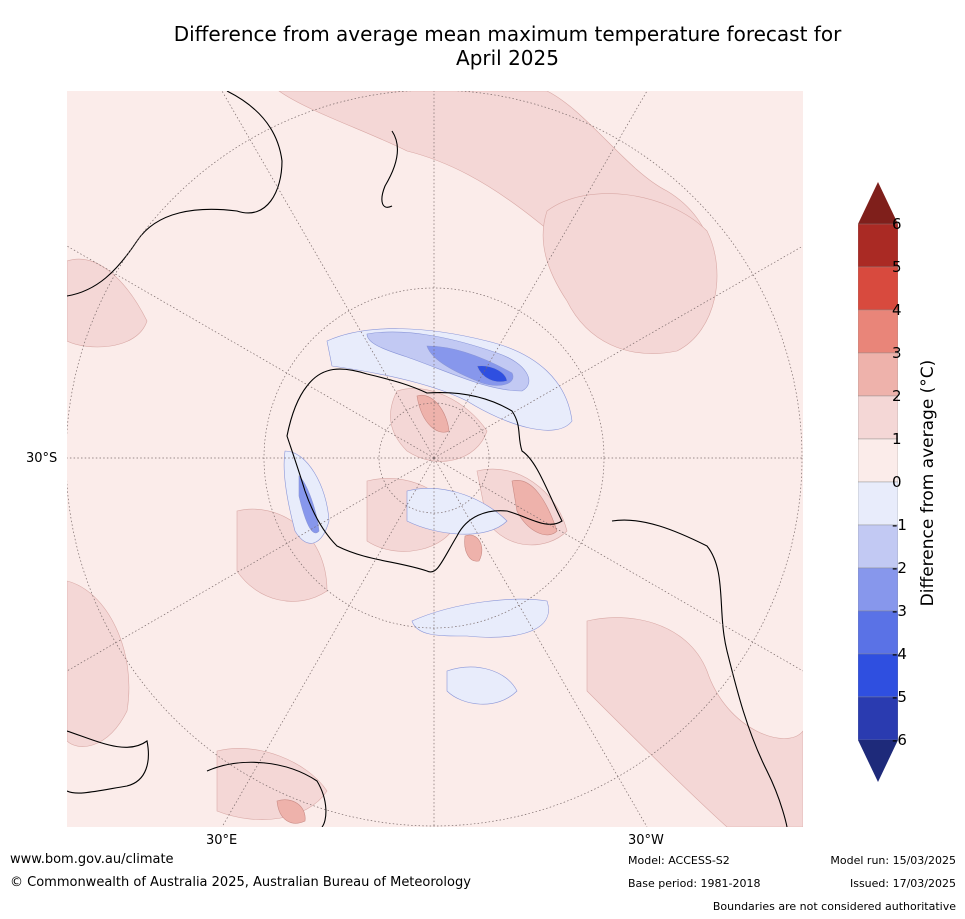 This screenshot has width=965, height=919. Describe the element at coordinates (480, 618) in the screenshot. I see `cool-region-south-atlantic` at that location.